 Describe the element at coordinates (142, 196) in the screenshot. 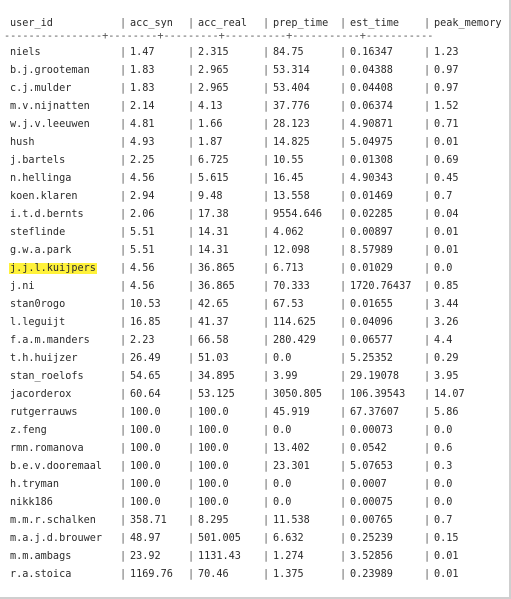

I see `cell-acc-syn: 2.94` at that location.